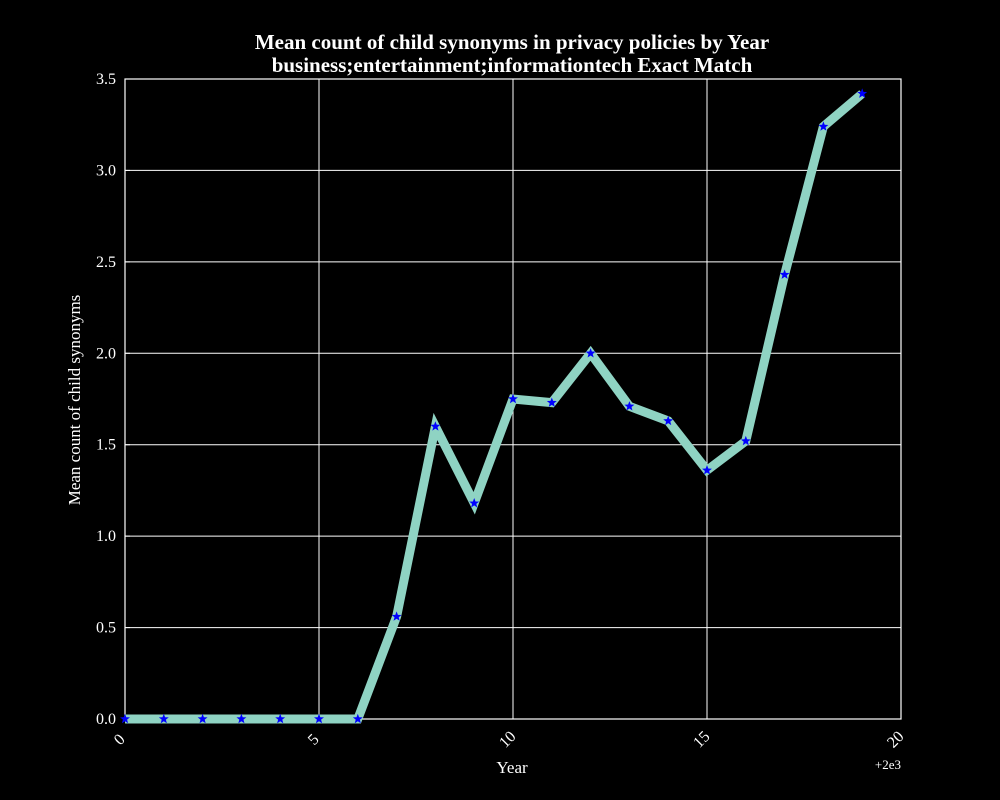 This screenshot has height=800, width=1000. What do you see at coordinates (120, 740) in the screenshot?
I see `x-tick-label: 0` at bounding box center [120, 740].